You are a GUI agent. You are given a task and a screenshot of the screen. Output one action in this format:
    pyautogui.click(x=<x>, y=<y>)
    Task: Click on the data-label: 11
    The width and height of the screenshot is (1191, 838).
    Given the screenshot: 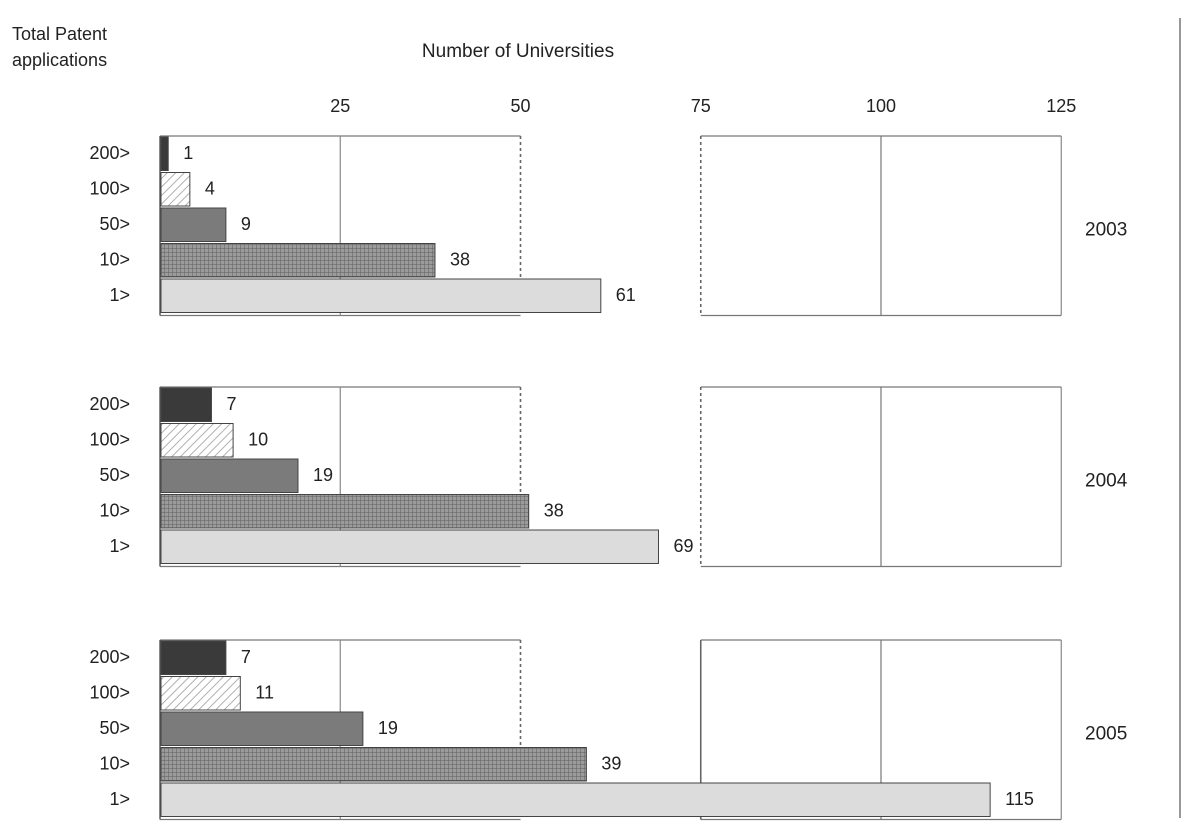 What is the action you would take?
    pyautogui.click(x=264, y=693)
    